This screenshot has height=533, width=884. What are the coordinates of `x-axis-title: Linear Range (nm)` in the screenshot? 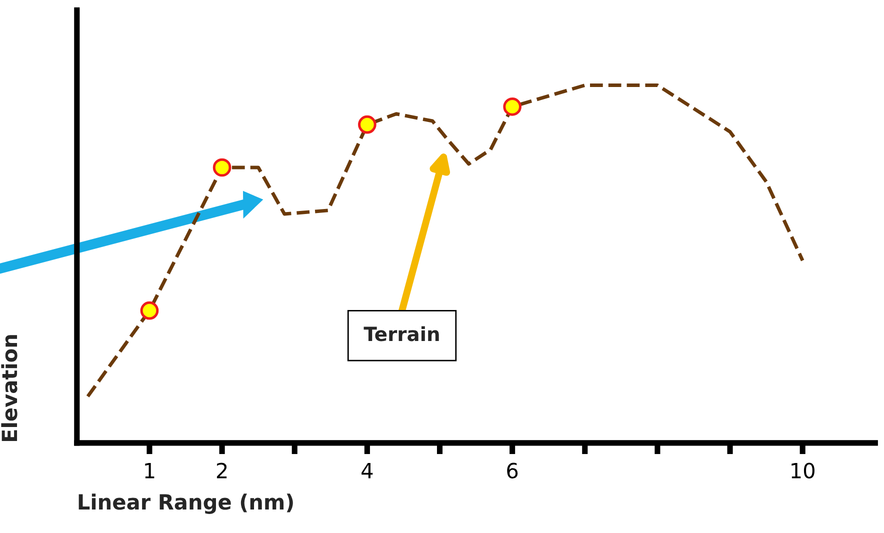 It's located at (185, 504).